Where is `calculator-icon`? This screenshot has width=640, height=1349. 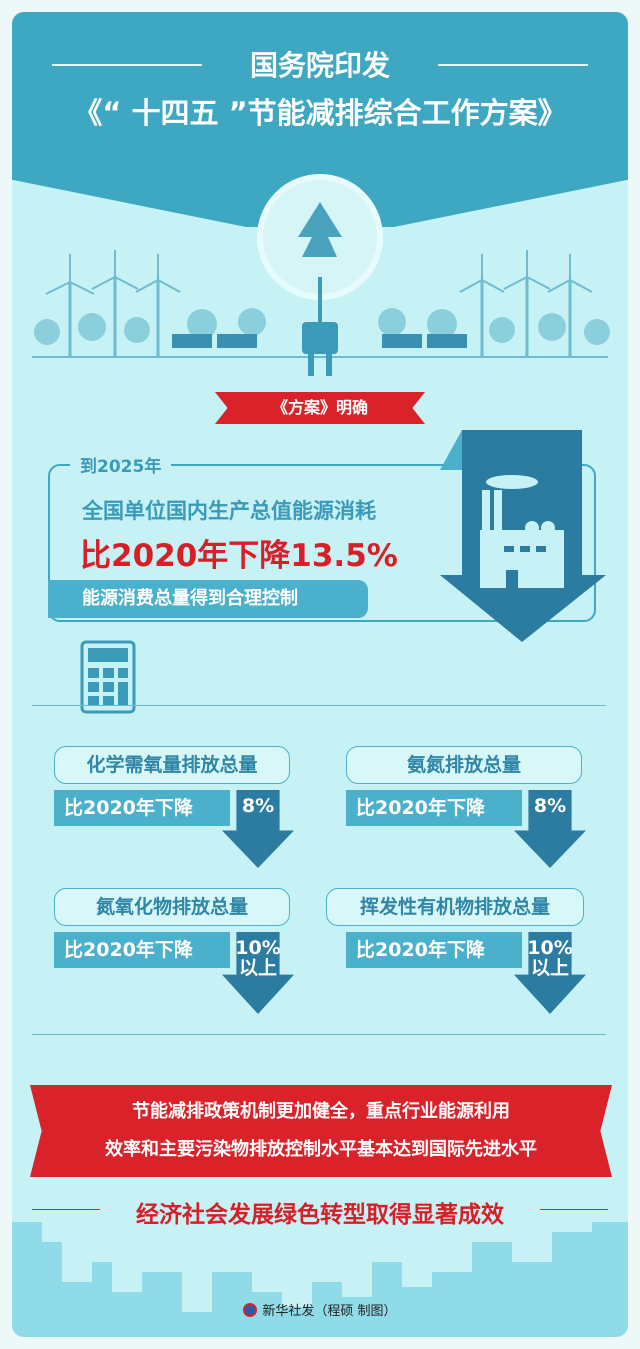
calculator-icon is located at coordinates (108, 677).